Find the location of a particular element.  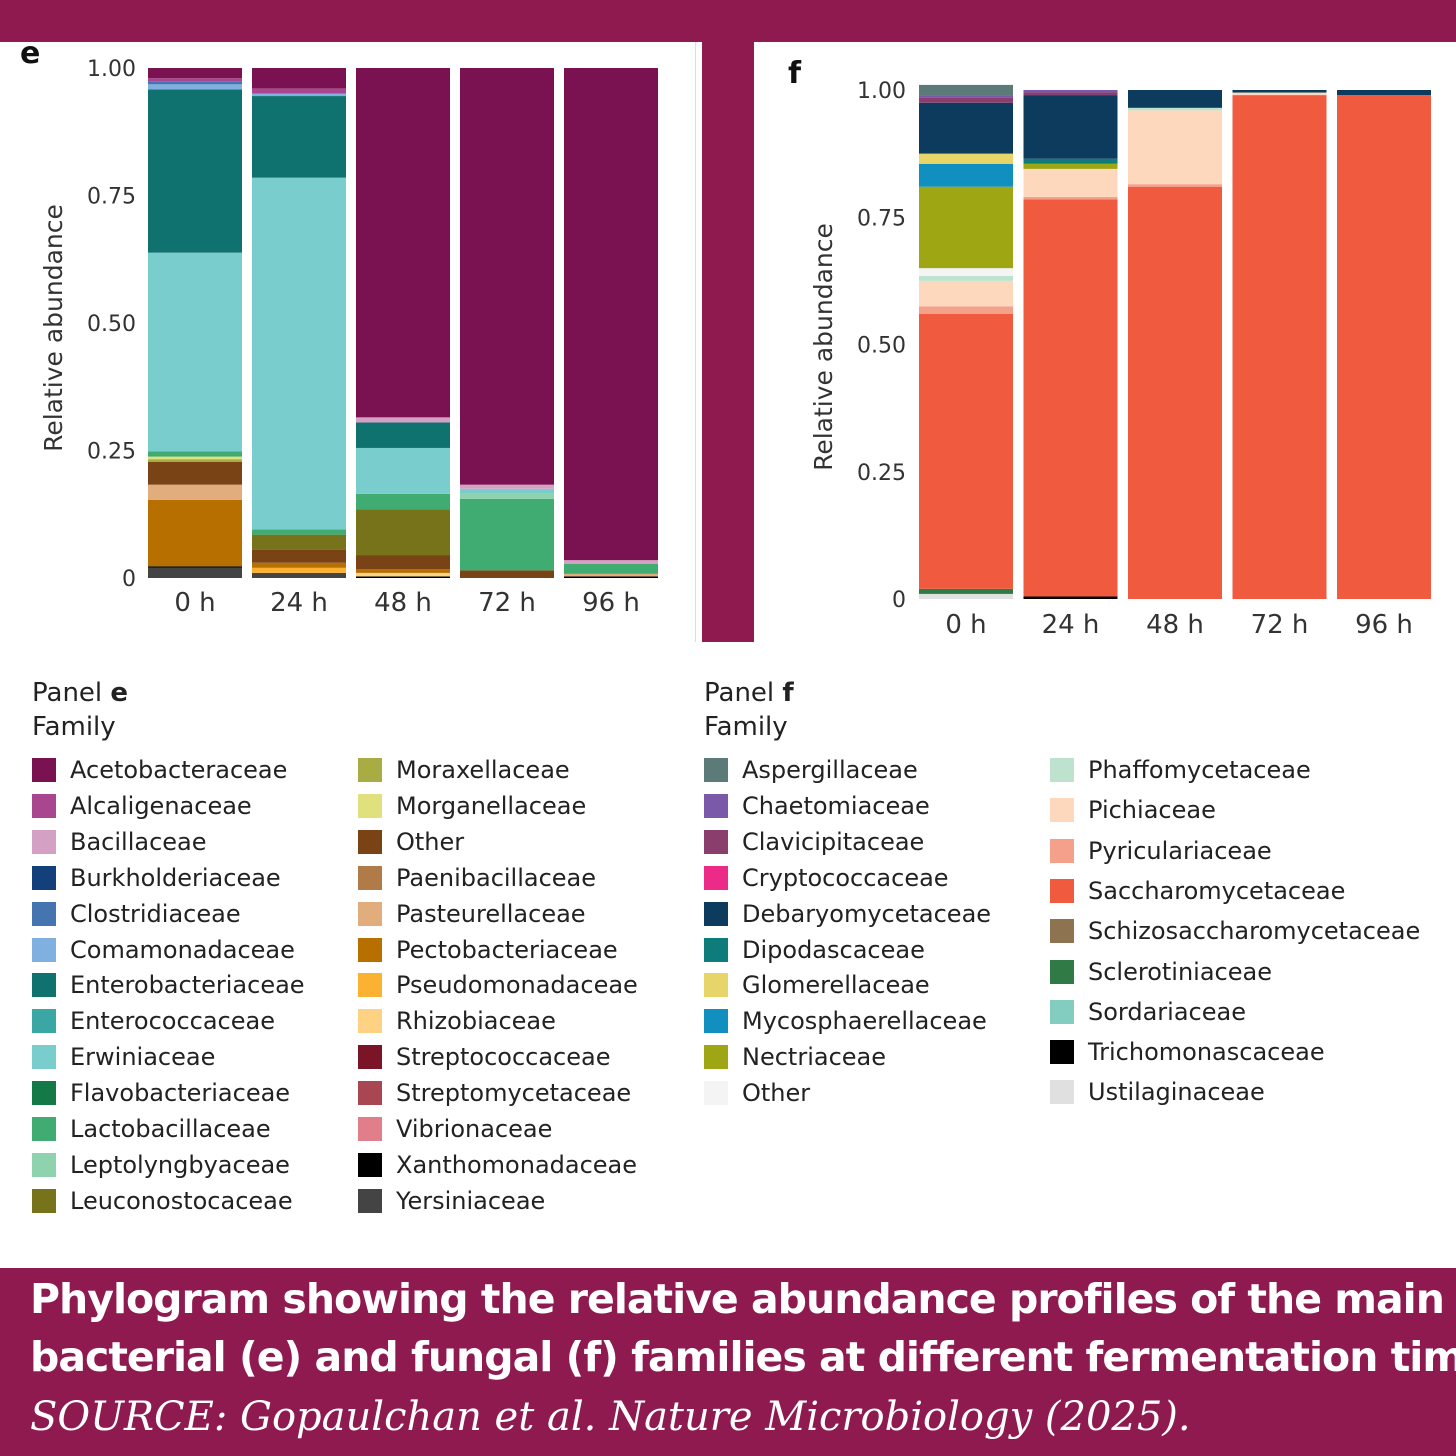

legend-item: Glomerellaceae is located at coordinates (817, 985).